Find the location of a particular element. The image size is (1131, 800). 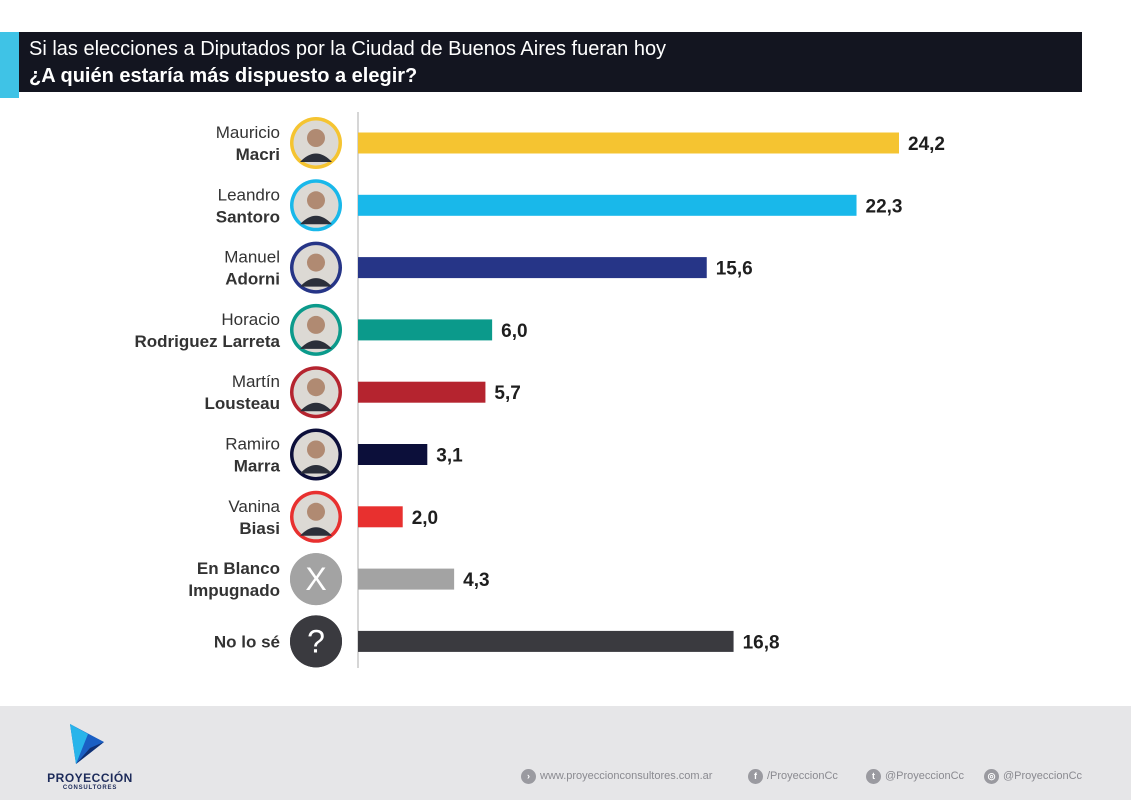

facebook-text: /ProyeccionCc is located at coordinates (802, 776).